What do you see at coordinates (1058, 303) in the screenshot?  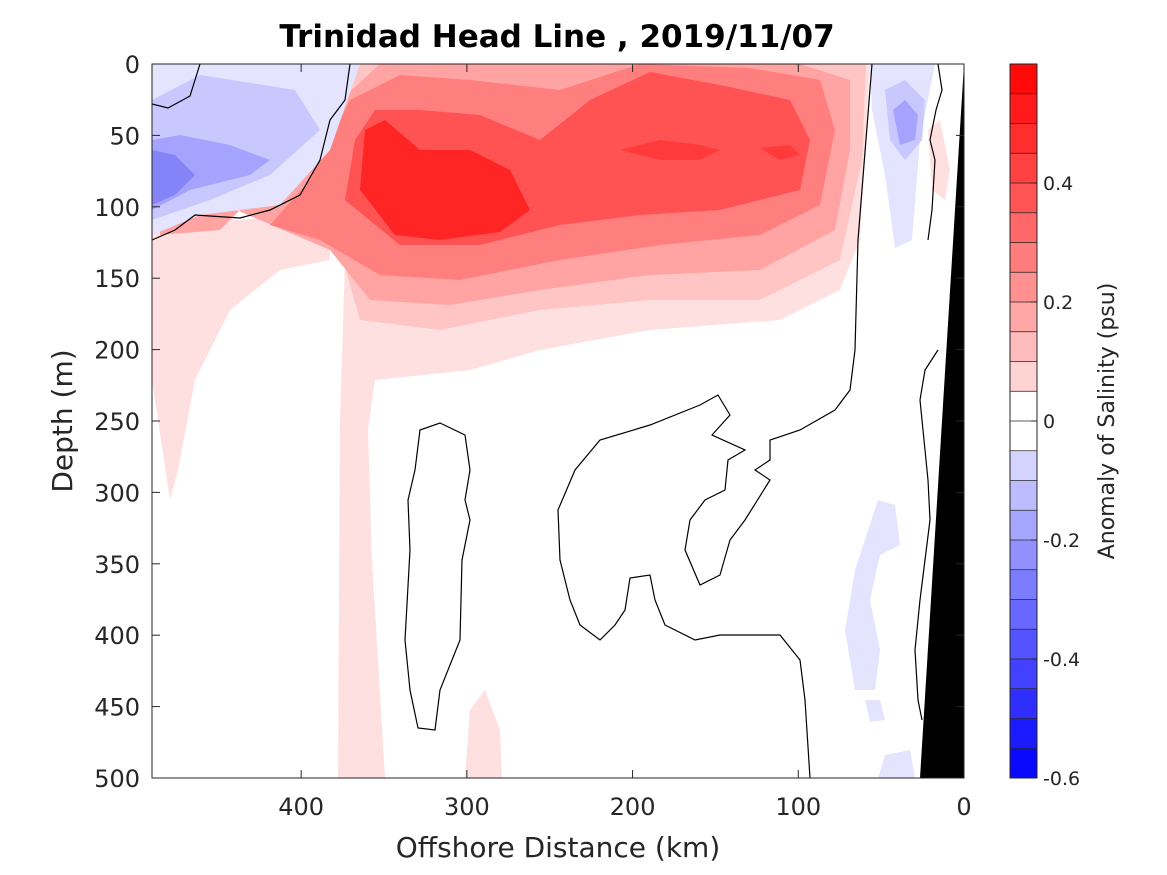 I see `colorbar-tick-label: 0.2` at bounding box center [1058, 303].